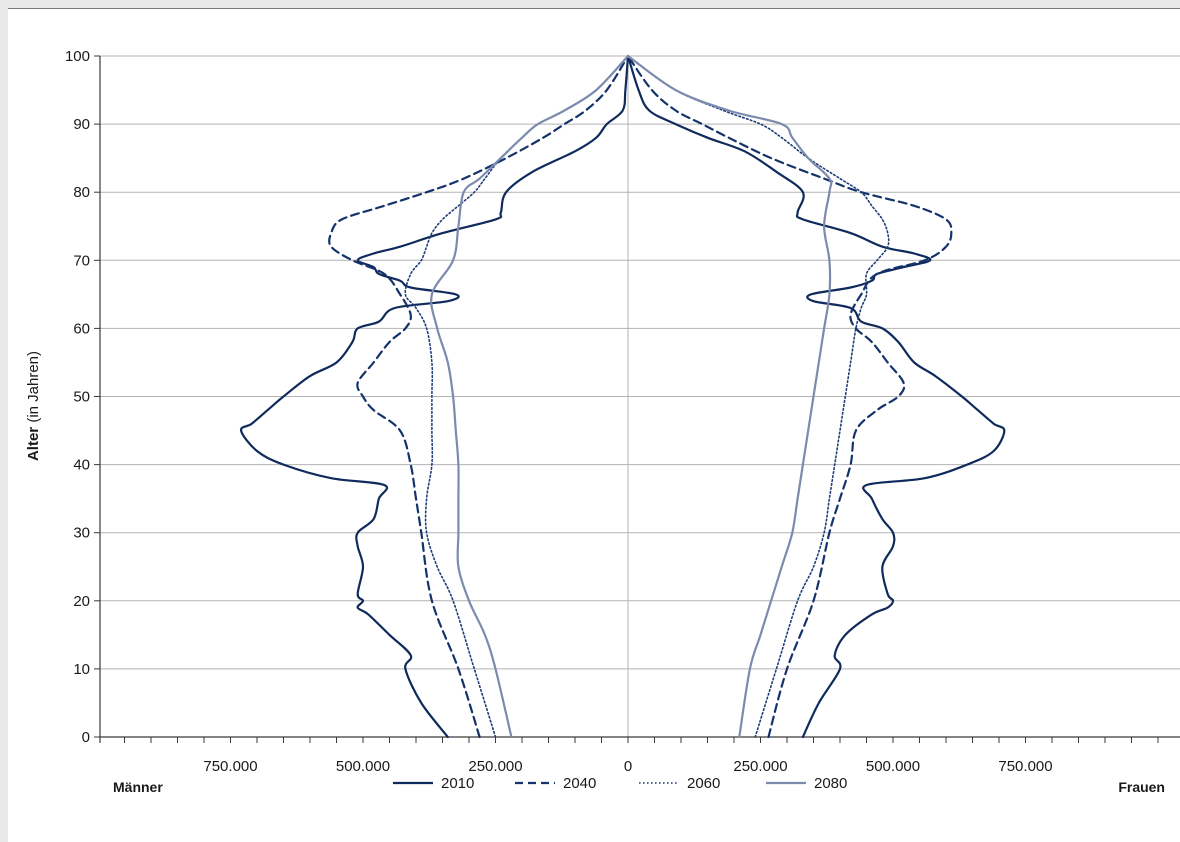 Image resolution: width=1180 pixels, height=842 pixels. What do you see at coordinates (729, 396) in the screenshot?
I see `series-line-2080-women` at bounding box center [729, 396].